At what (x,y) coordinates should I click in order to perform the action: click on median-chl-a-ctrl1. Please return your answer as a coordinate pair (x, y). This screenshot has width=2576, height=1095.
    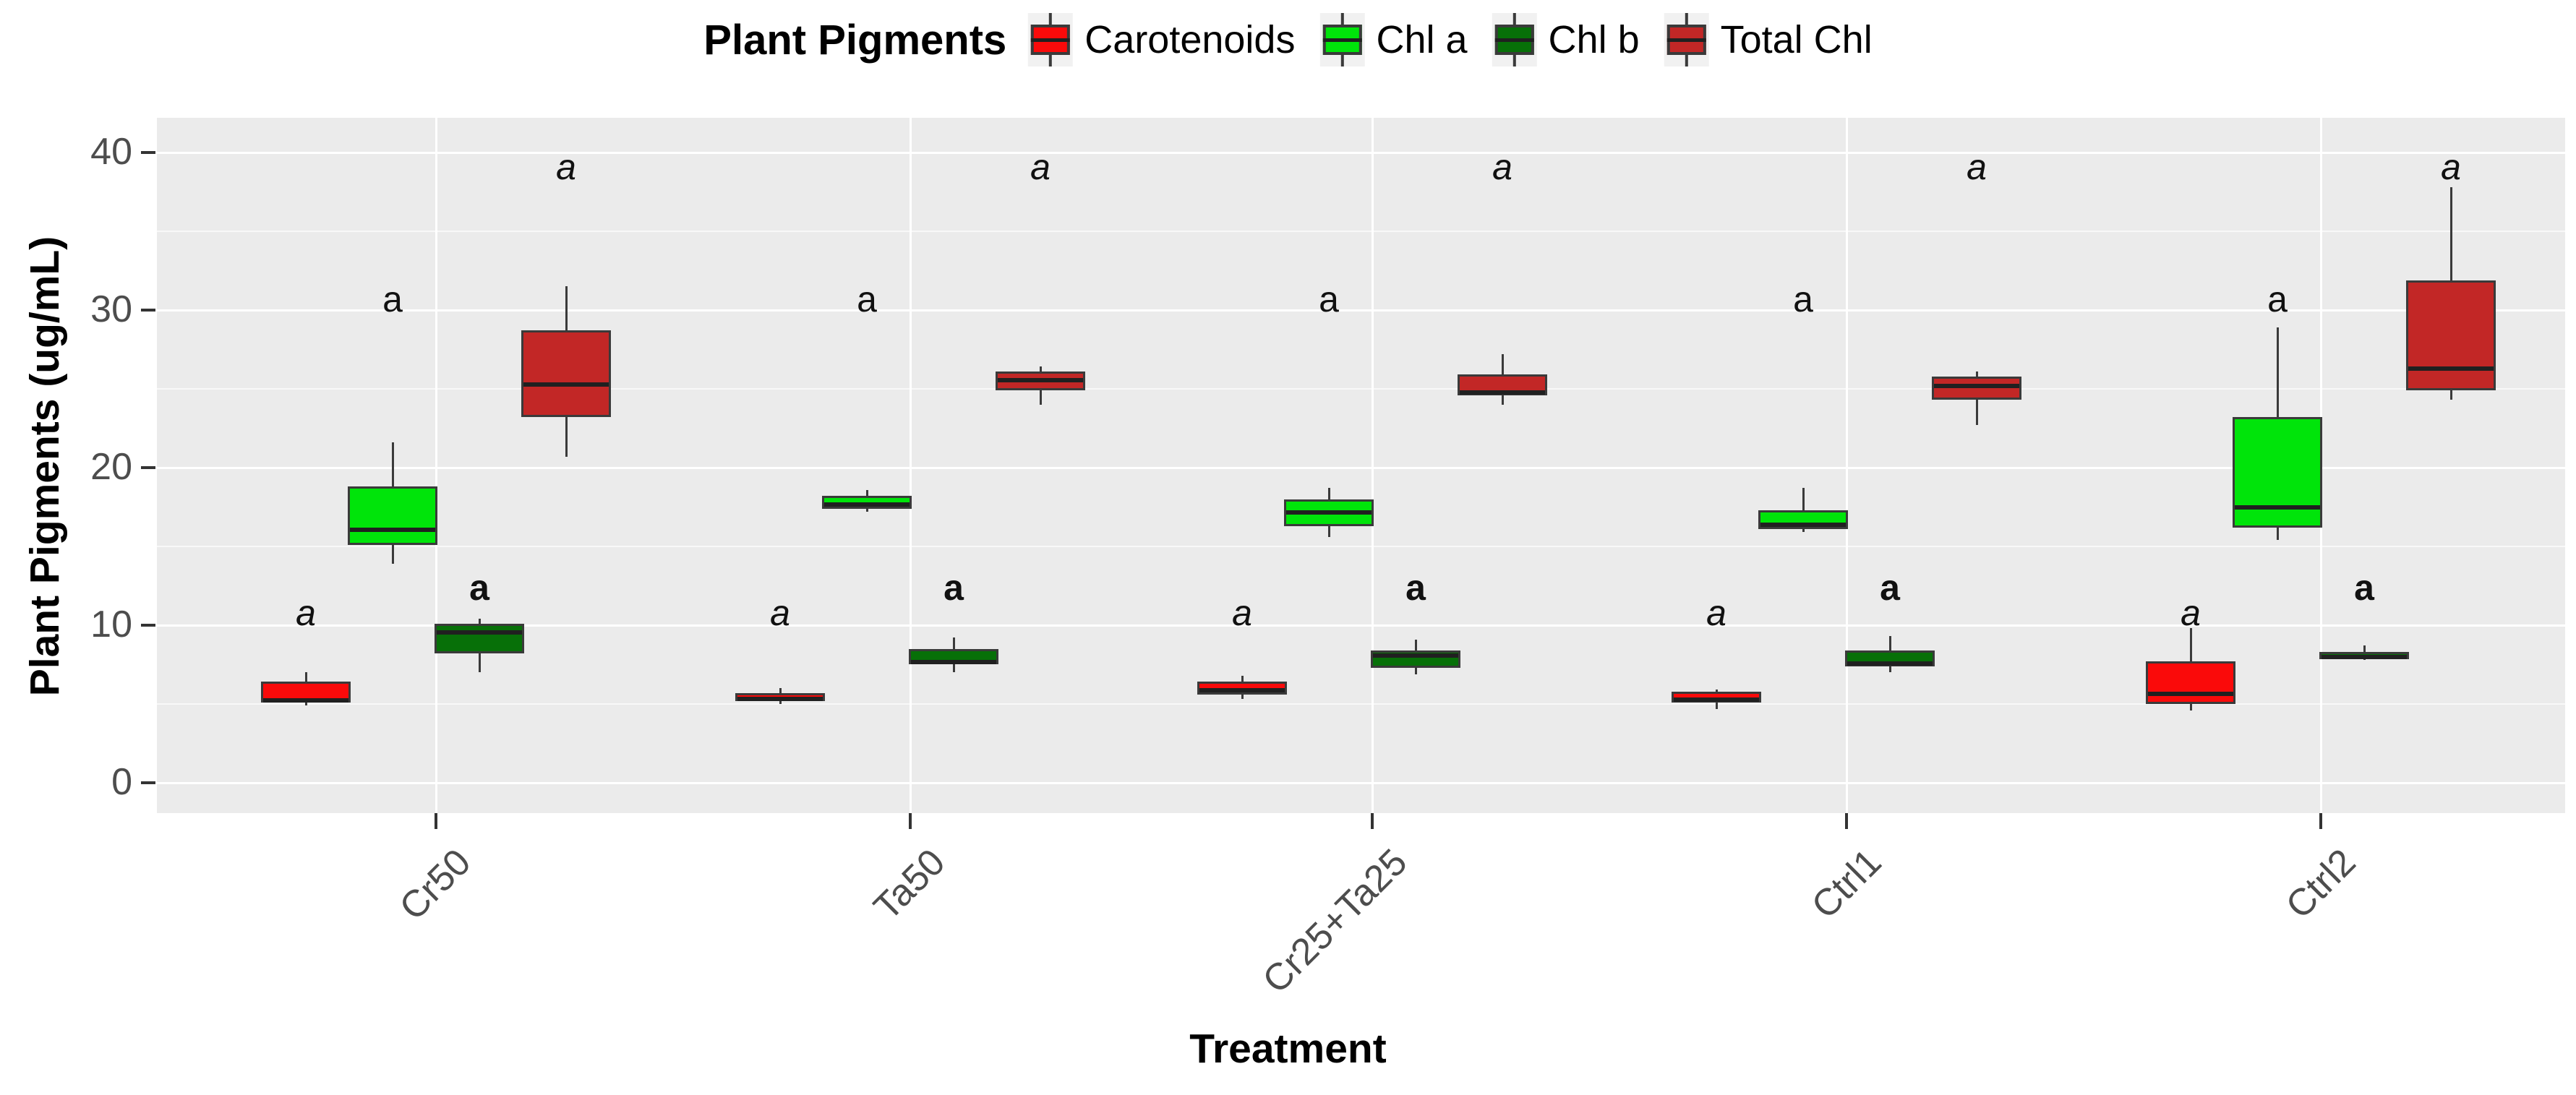
    Looking at the image, I should click on (1803, 525).